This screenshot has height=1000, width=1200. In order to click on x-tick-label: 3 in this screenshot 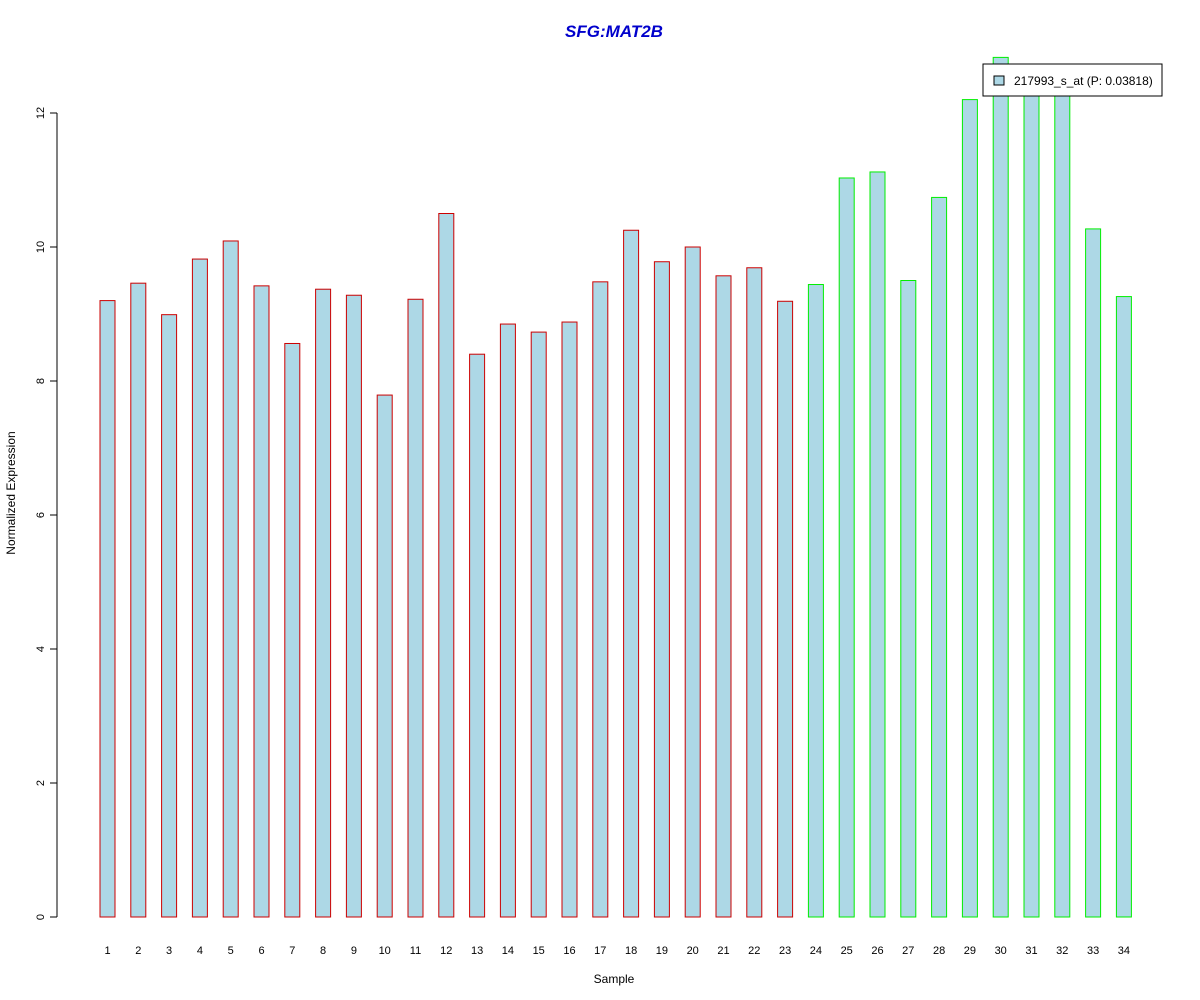, I will do `click(169, 951)`.